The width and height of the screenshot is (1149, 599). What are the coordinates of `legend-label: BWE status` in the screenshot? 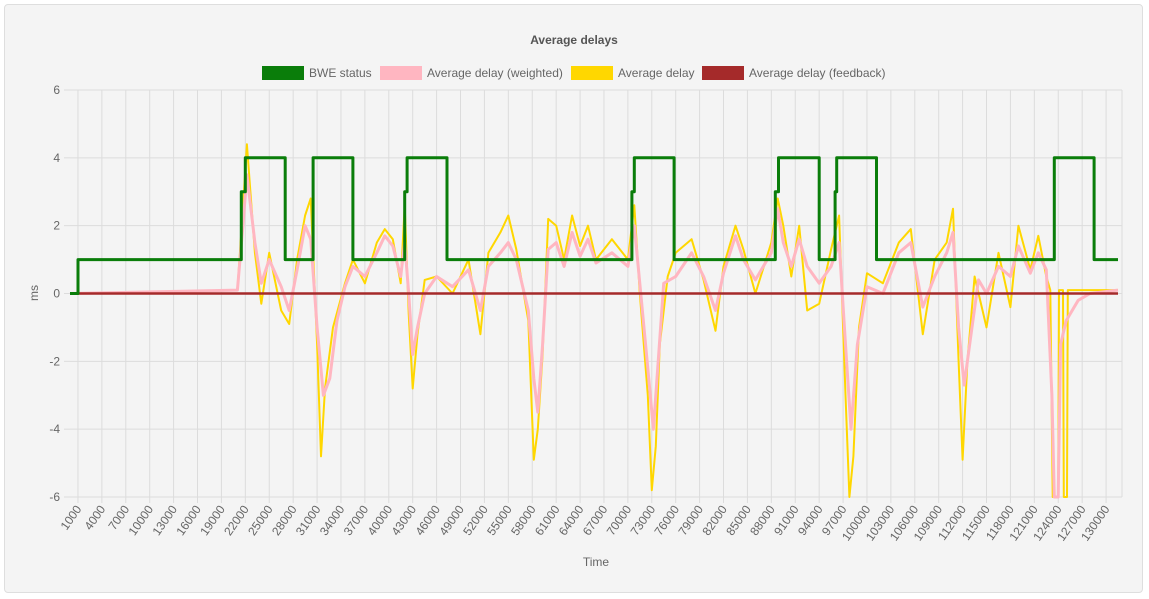 It's located at (340, 73).